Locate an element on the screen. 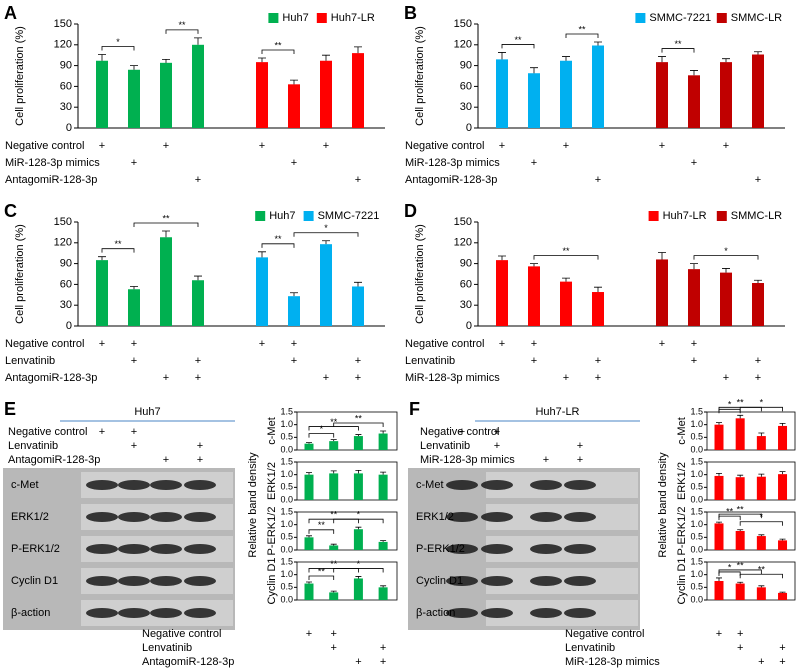  legend-label: SMMC-LR is located at coordinates (756, 216).